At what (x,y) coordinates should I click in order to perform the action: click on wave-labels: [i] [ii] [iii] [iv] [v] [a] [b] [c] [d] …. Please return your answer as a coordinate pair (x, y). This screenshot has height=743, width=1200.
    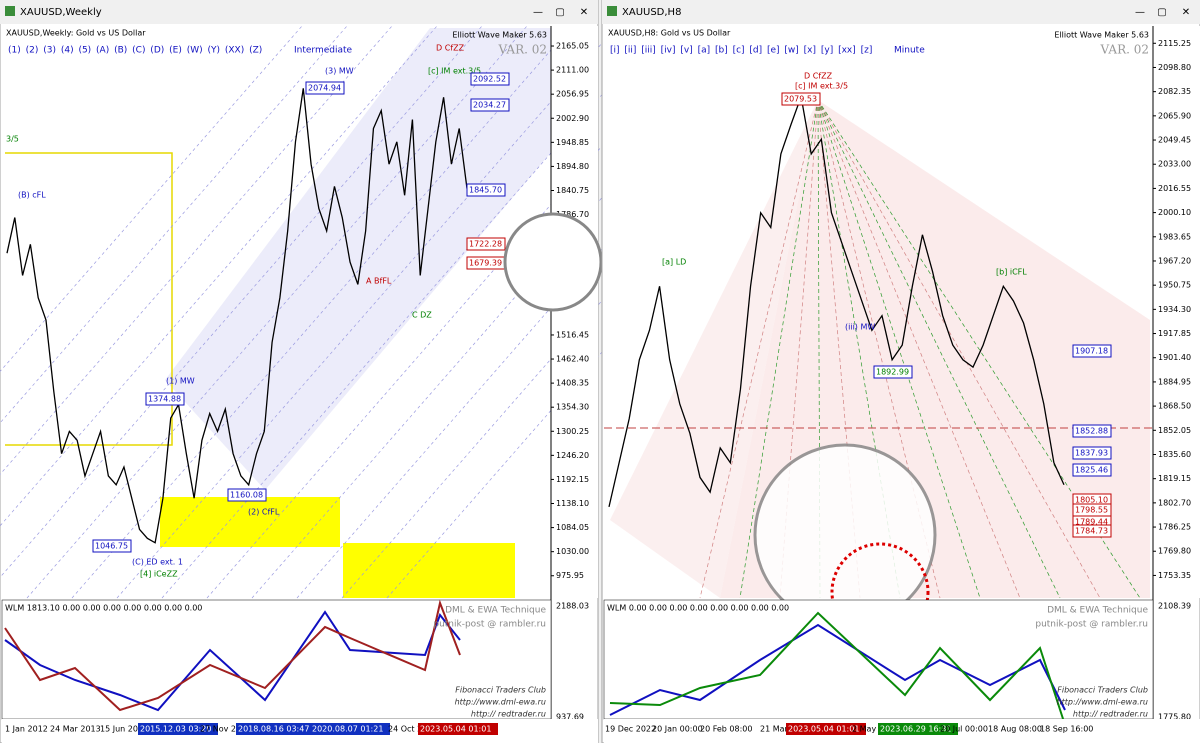
    Looking at the image, I should click on (741, 51).